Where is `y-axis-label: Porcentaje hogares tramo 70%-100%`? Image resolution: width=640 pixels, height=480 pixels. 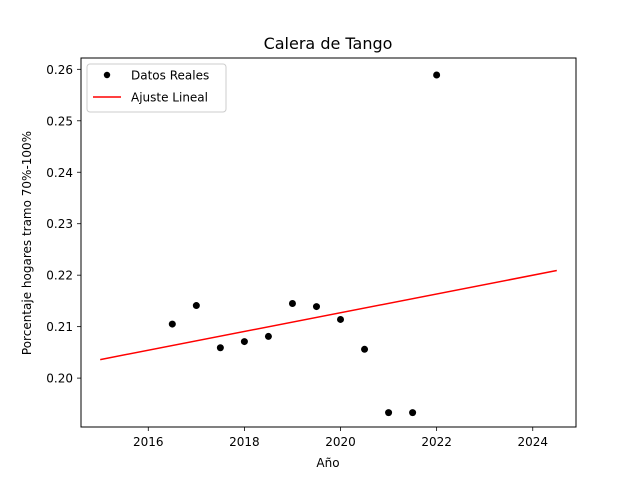
y-axis-label: Porcentaje hogares tramo 70%-100% is located at coordinates (27, 243).